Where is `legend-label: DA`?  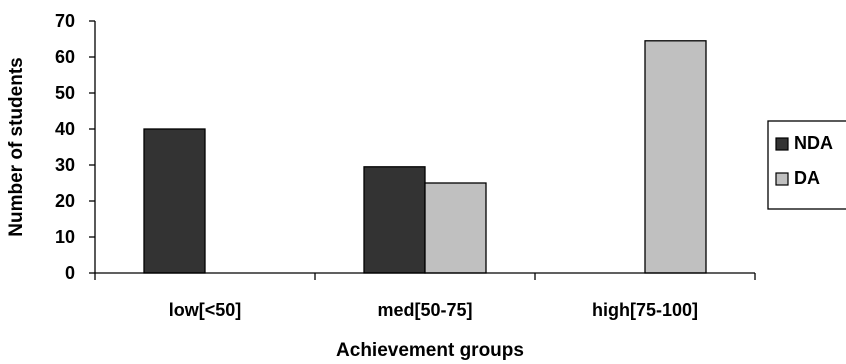
legend-label: DA is located at coordinates (807, 178).